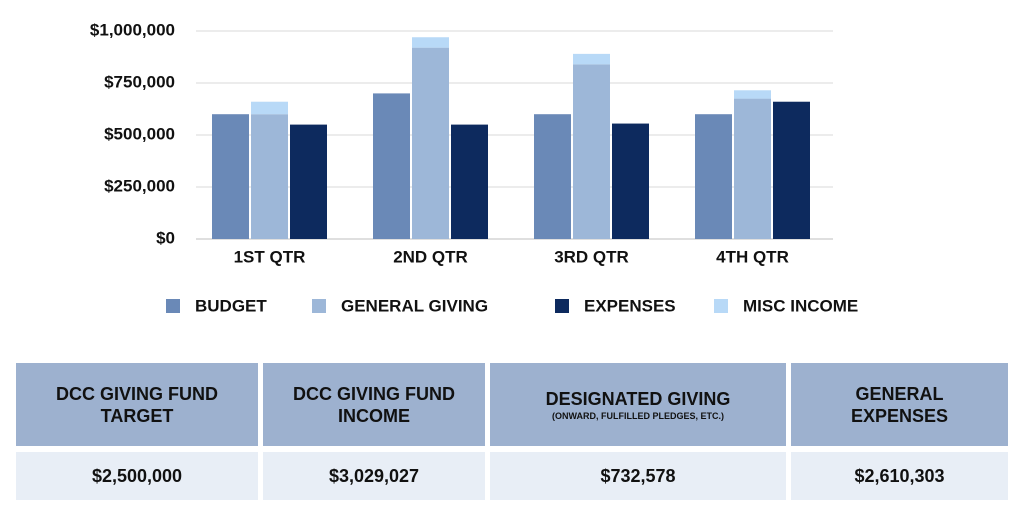  Describe the element at coordinates (139, 185) in the screenshot. I see `y-tick-label: $250,000` at that location.